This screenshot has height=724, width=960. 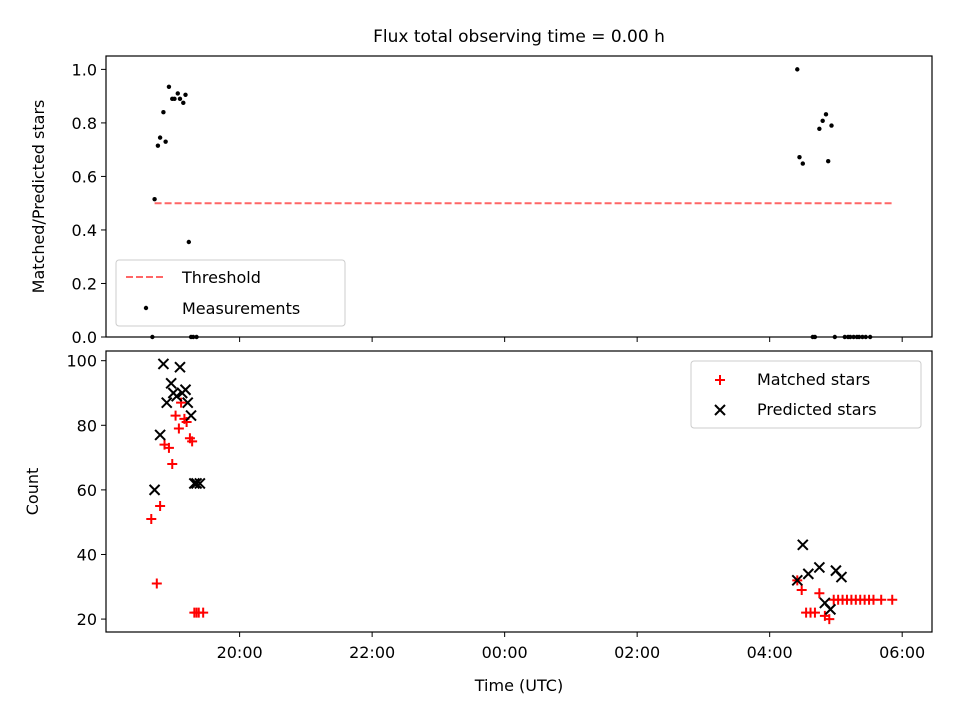 What do you see at coordinates (84, 337) in the screenshot?
I see `top-y-tick-label: 0.0` at bounding box center [84, 337].